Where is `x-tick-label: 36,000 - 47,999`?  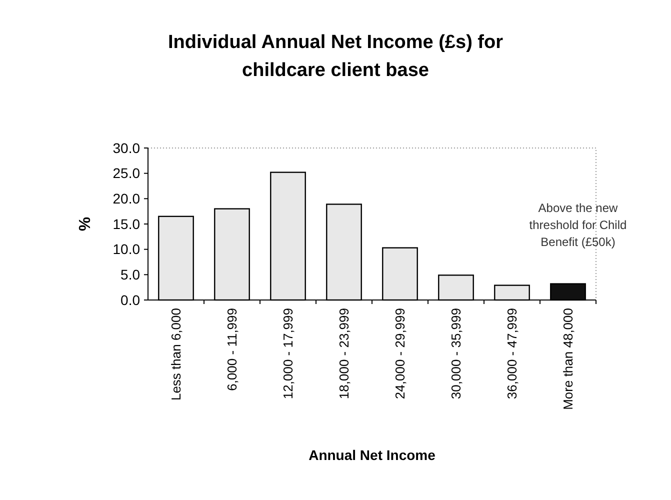
x-tick-label: 36,000 - 47,999 is located at coordinates (512, 354).